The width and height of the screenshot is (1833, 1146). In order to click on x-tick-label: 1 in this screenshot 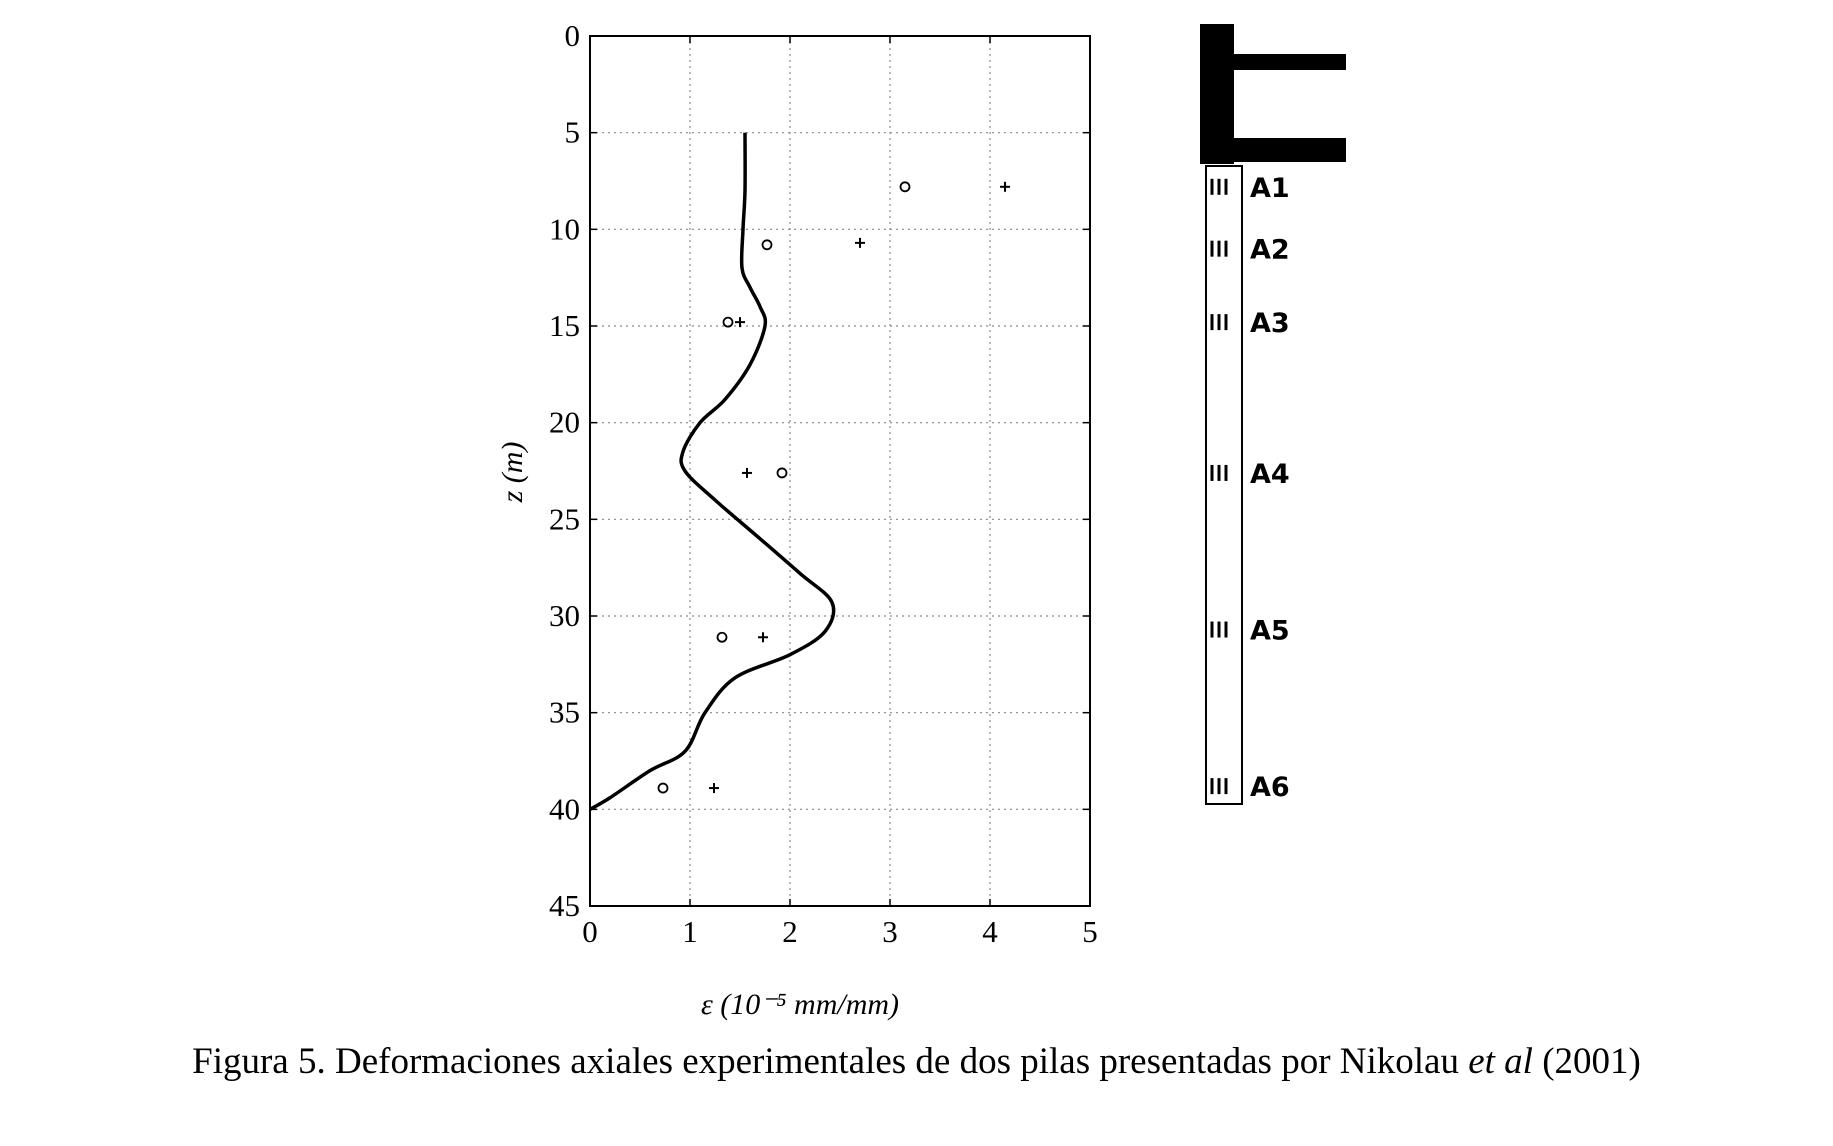, I will do `click(690, 931)`.